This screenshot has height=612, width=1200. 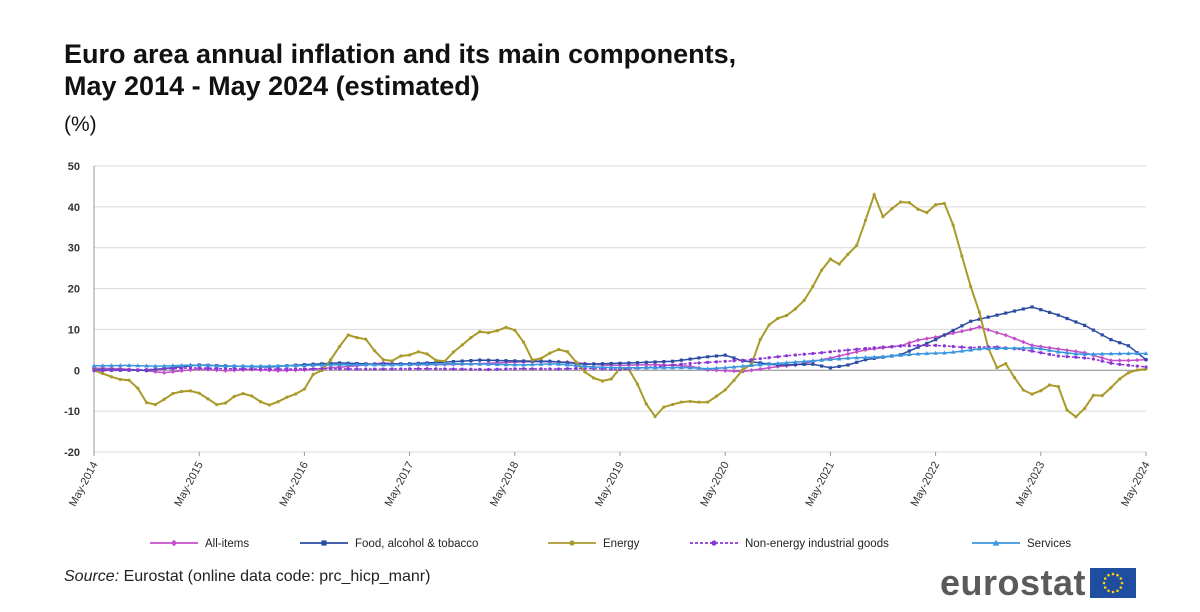 I want to click on legend-marker, so click(x=572, y=543).